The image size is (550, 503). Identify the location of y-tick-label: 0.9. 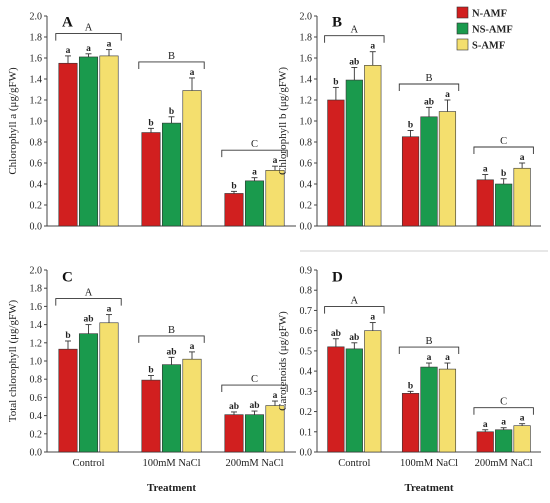
(306, 271).